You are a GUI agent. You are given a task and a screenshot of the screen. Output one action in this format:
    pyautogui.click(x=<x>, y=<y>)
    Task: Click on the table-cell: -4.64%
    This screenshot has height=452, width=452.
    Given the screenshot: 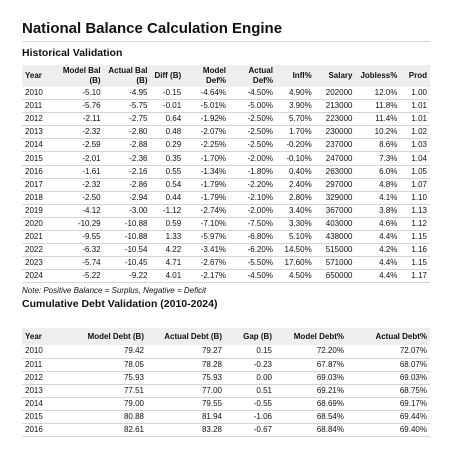 What is the action you would take?
    pyautogui.click(x=207, y=94)
    